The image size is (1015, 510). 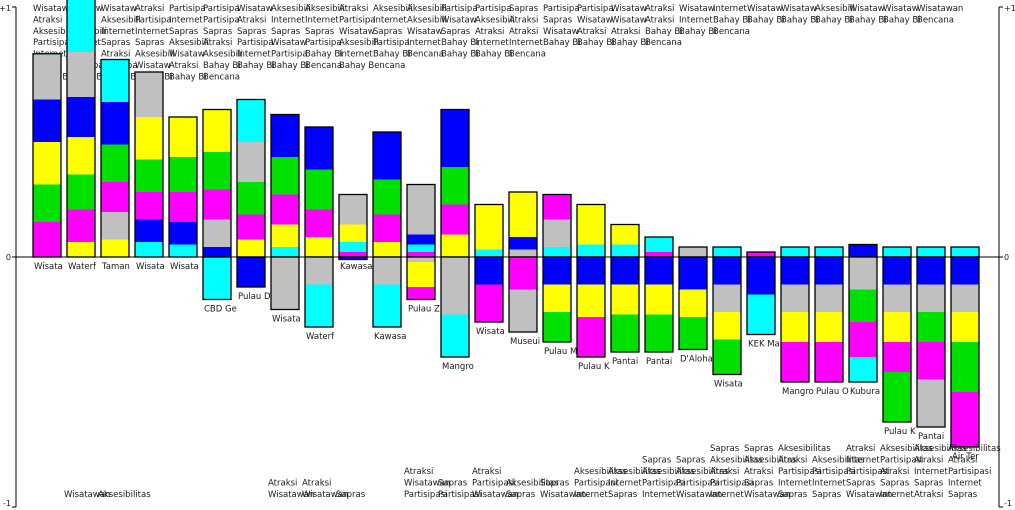 I want to click on bottom-label: Wisatawan, so click(x=767, y=495).